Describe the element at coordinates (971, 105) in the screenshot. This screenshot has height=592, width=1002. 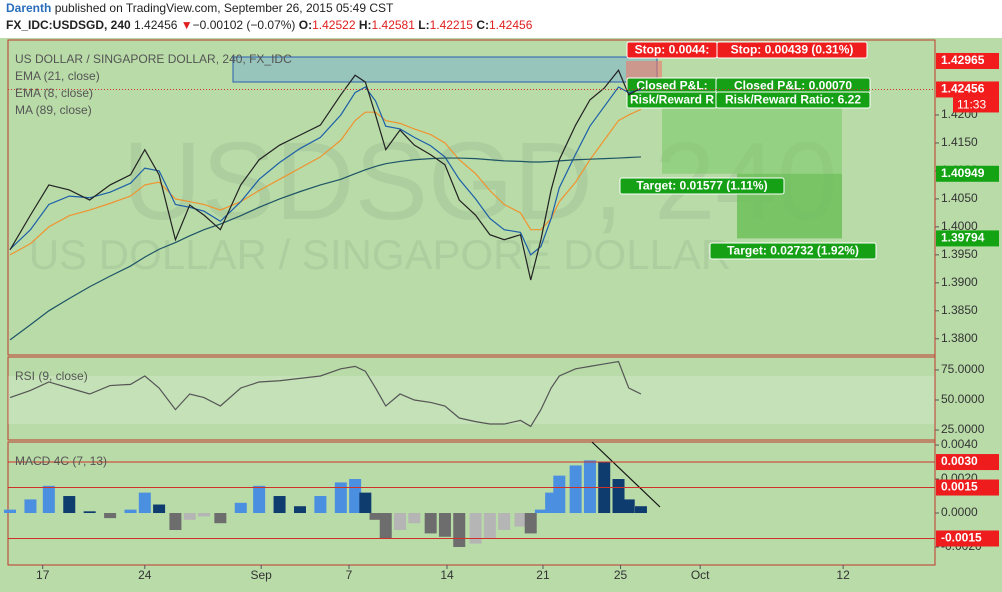
I see `countdown: 11:33` at that location.